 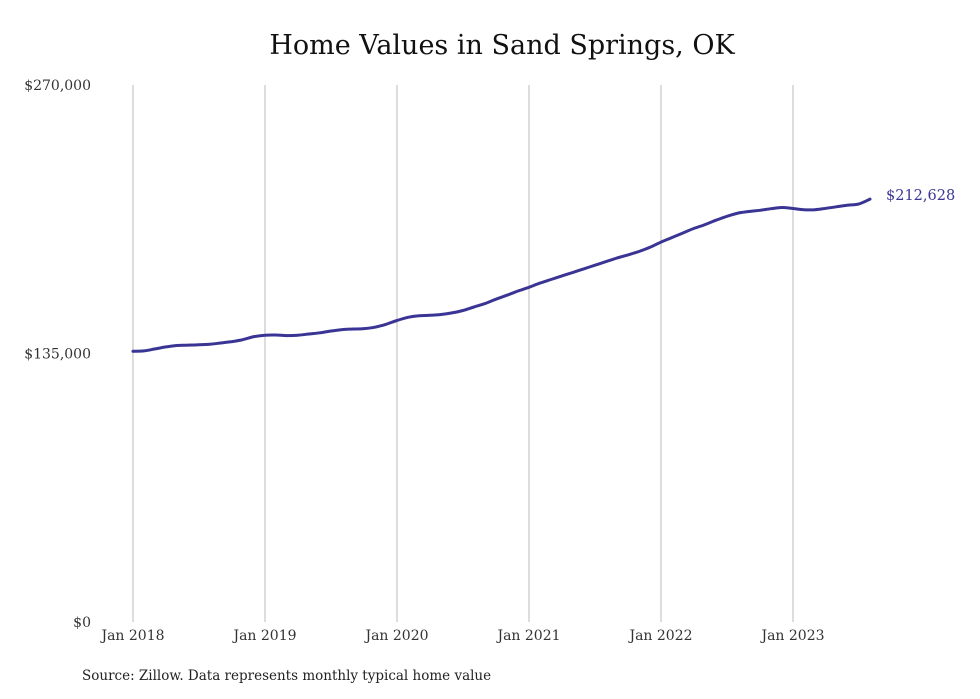 I want to click on end-label-layer: $212,628, so click(x=920, y=196).